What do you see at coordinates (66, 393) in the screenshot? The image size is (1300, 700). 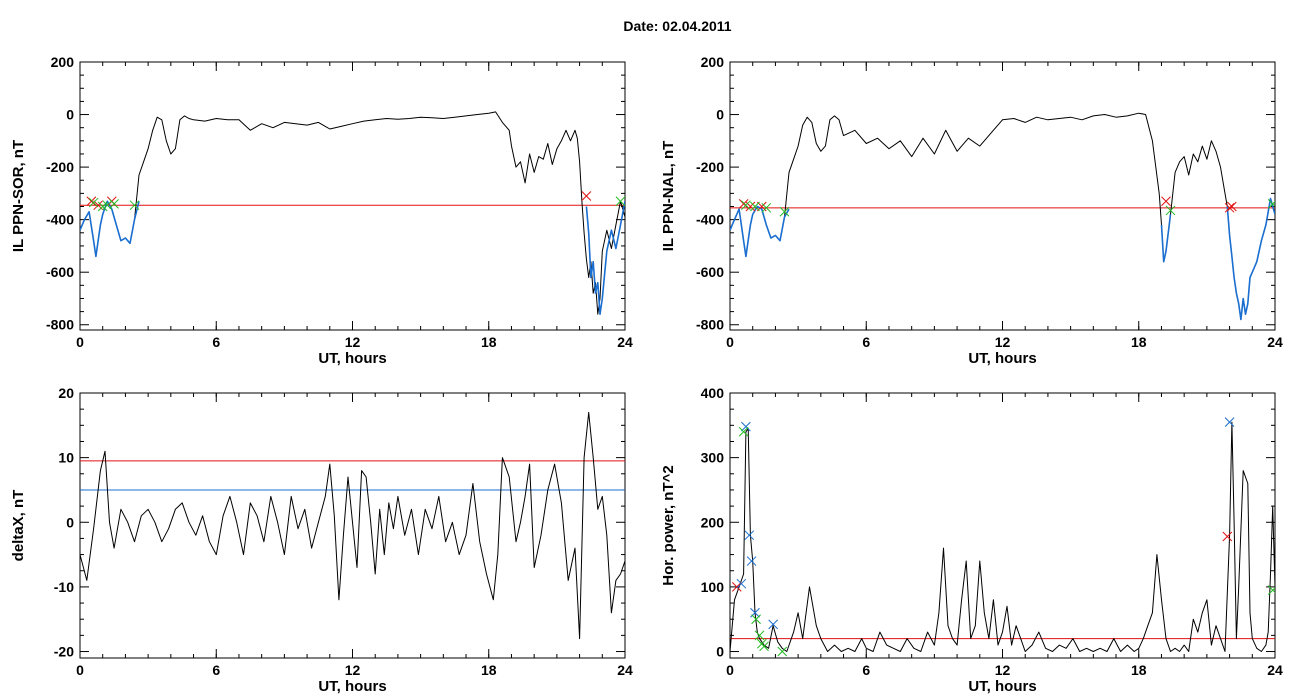 I see `y-tick-label: 20` at bounding box center [66, 393].